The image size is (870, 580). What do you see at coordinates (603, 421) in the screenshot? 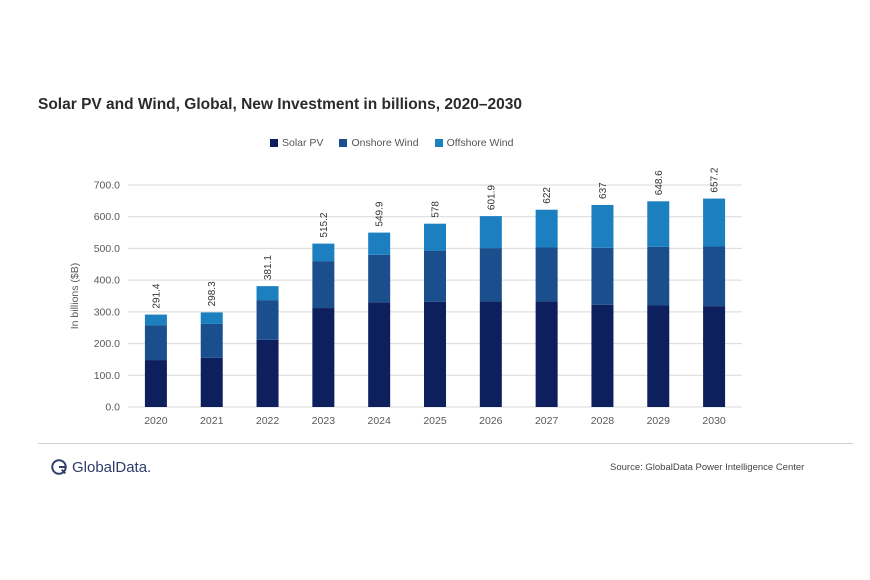
I see `x-tick-label: 2028` at bounding box center [603, 421].